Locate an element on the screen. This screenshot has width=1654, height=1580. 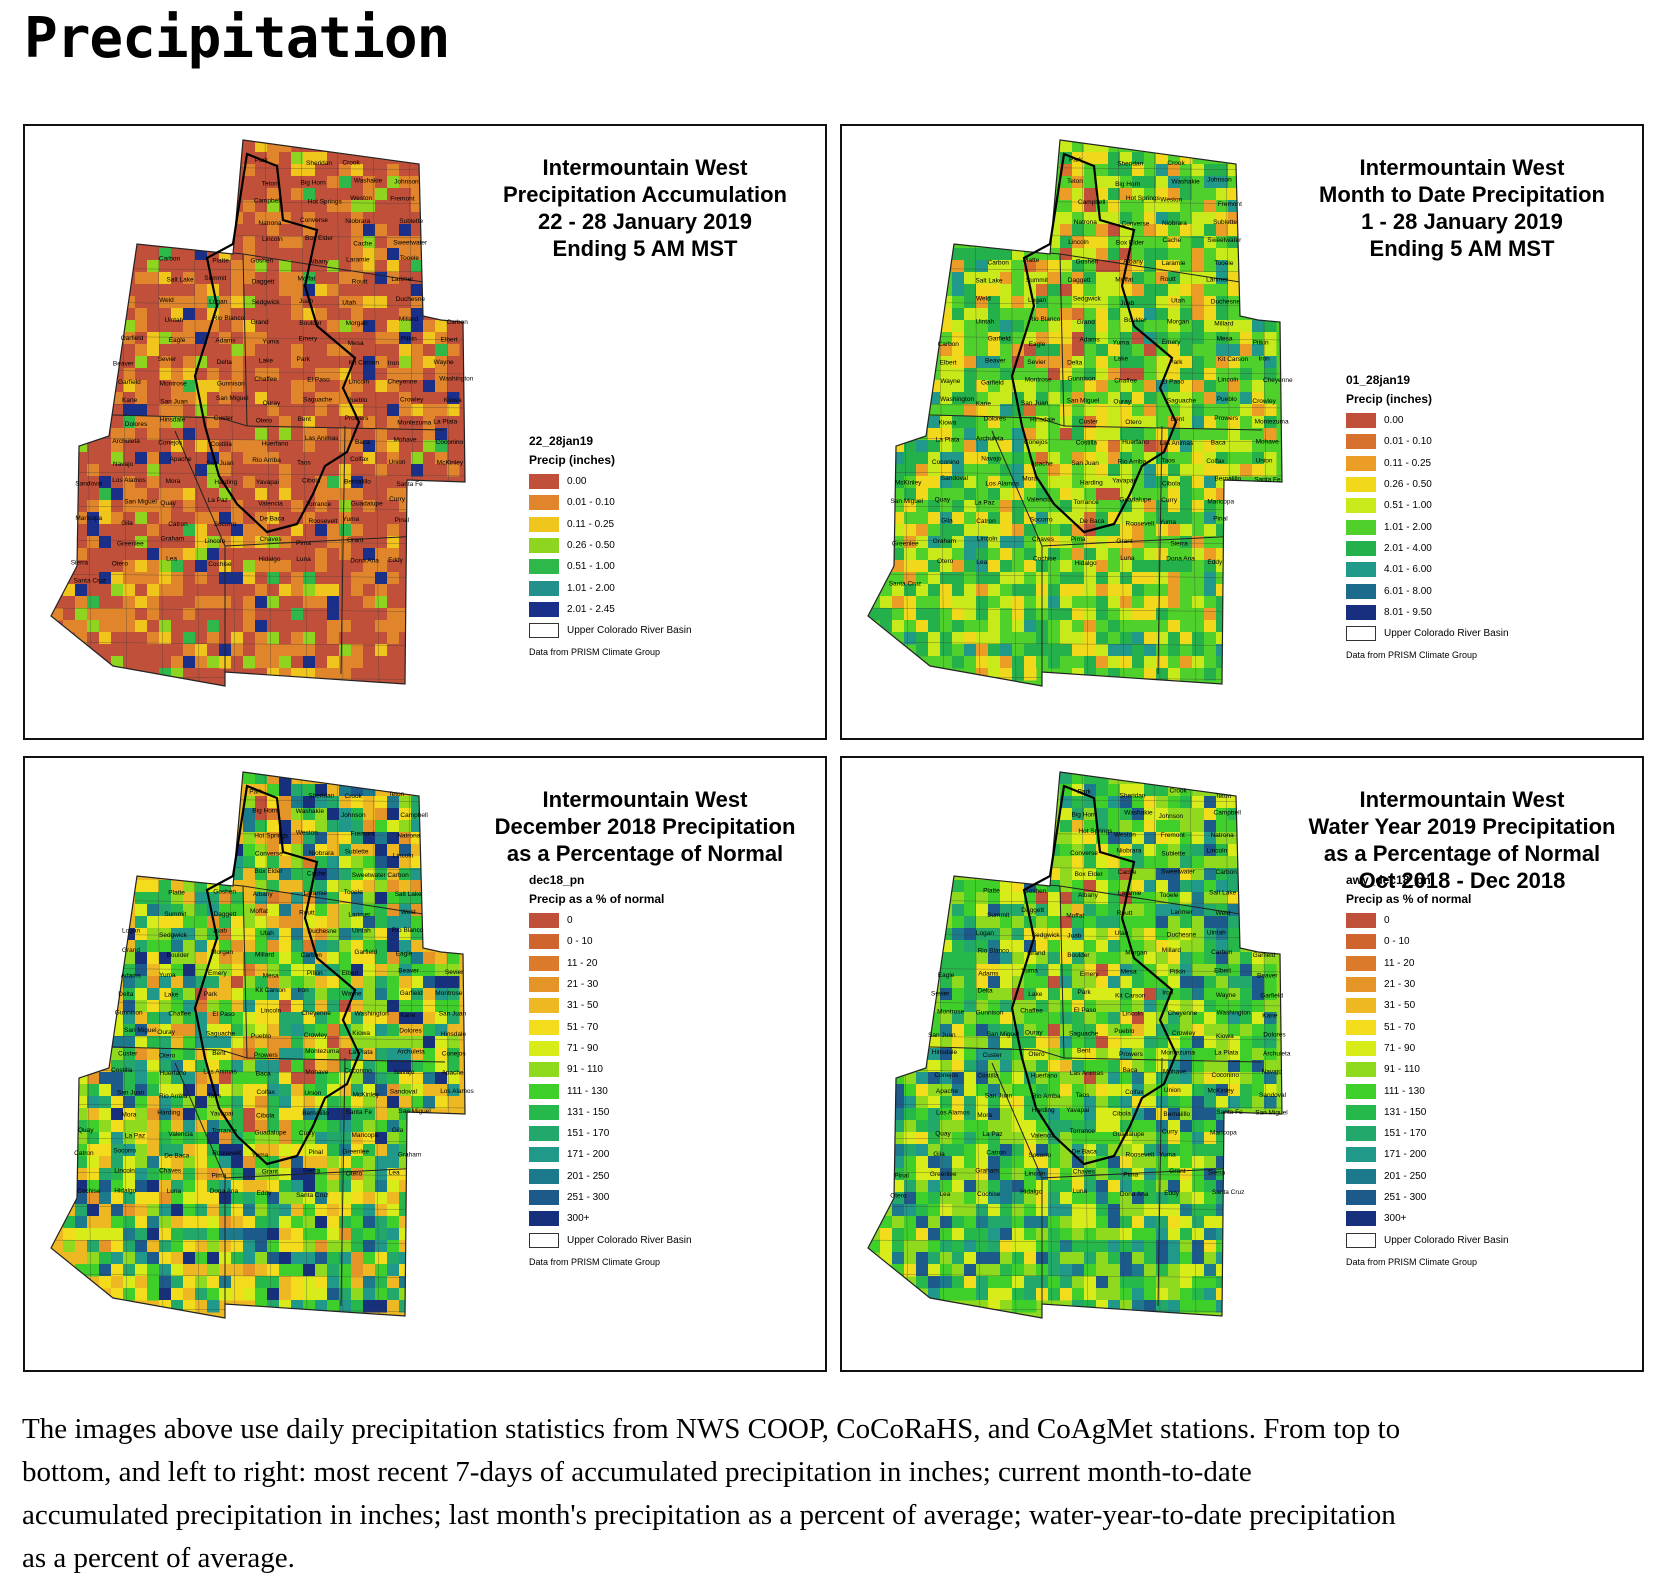
county-label: Goshen is located at coordinates (224, 892).